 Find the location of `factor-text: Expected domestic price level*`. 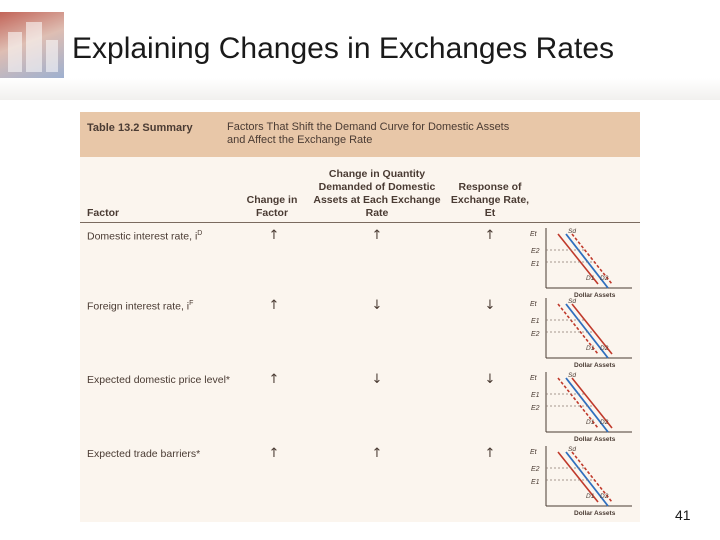

factor-text: Expected domestic price level* is located at coordinates (158, 380).